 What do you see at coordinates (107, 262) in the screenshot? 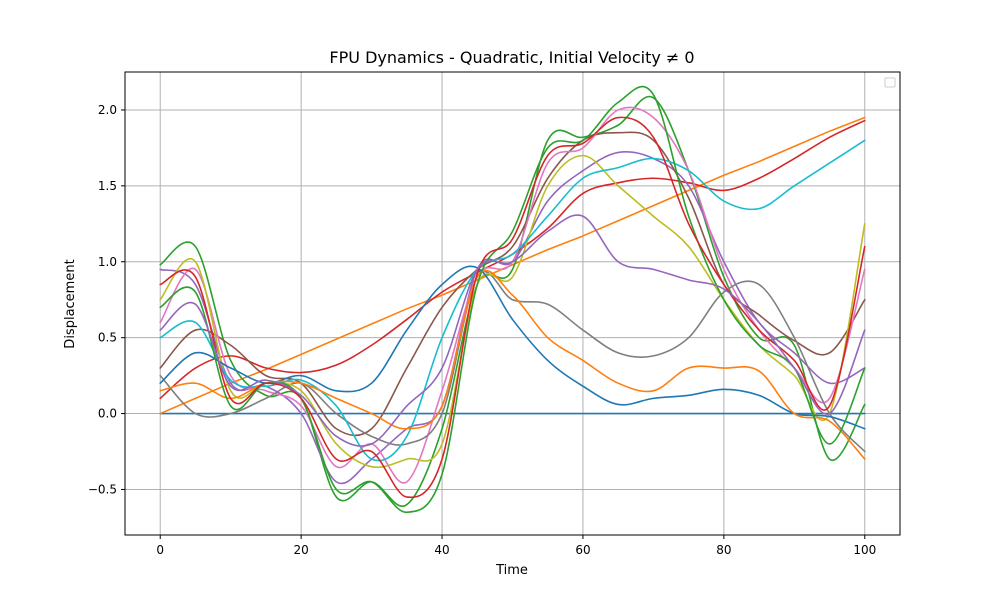
I see `y-tick-label: 1.0` at bounding box center [107, 262].